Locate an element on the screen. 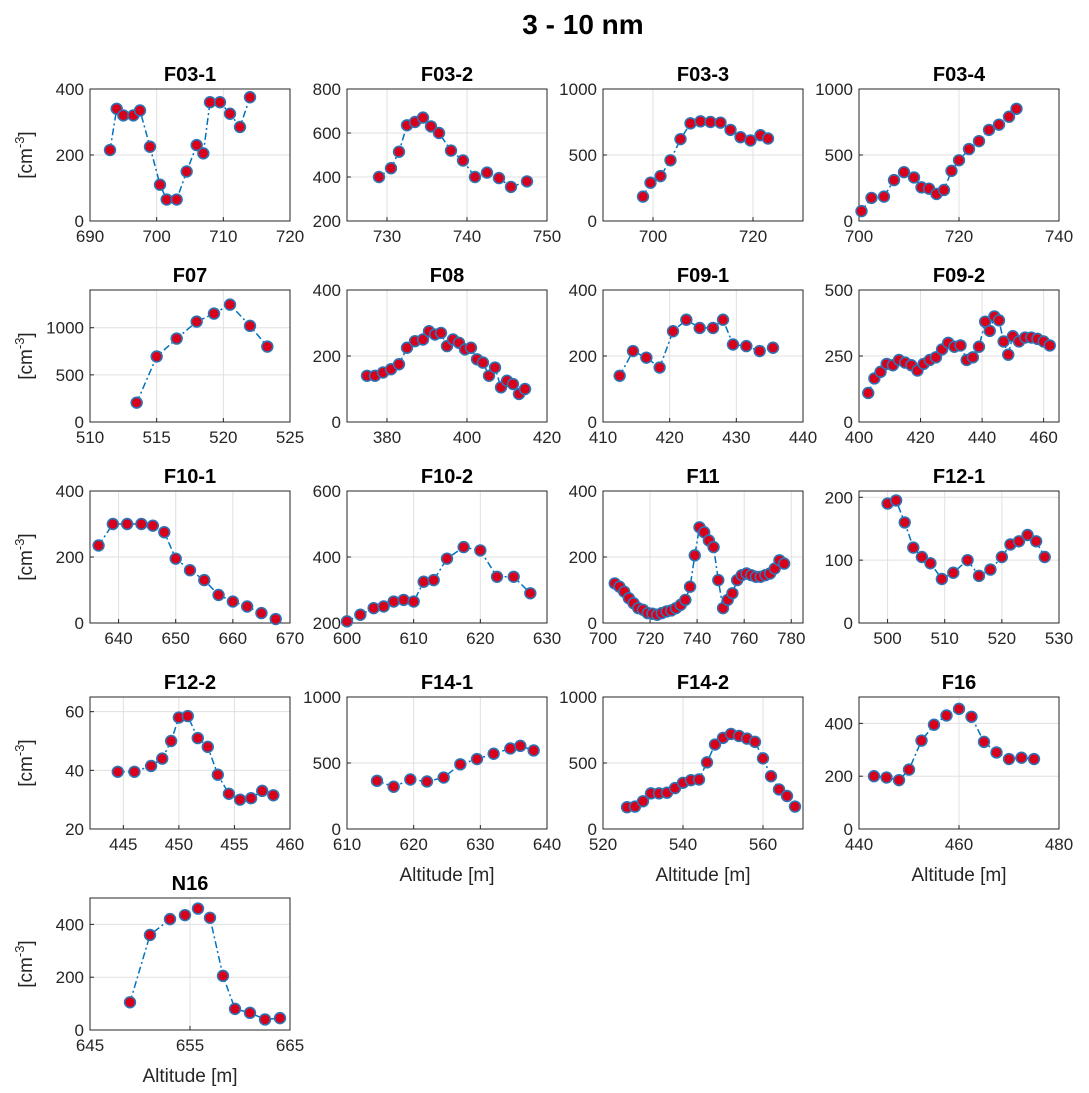  subplot-title: F10-2 is located at coordinates (447, 477).